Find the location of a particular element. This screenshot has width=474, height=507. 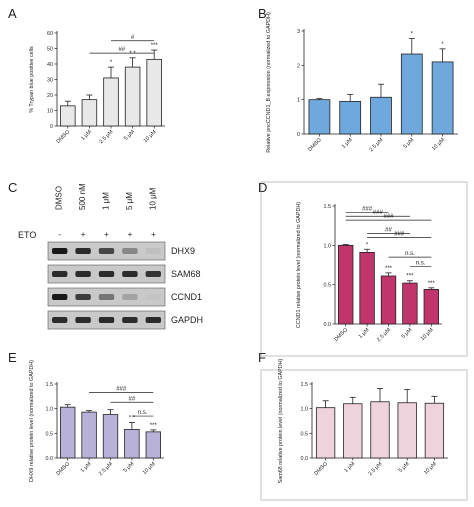

treatment-sign: - is located at coordinates (59, 234).